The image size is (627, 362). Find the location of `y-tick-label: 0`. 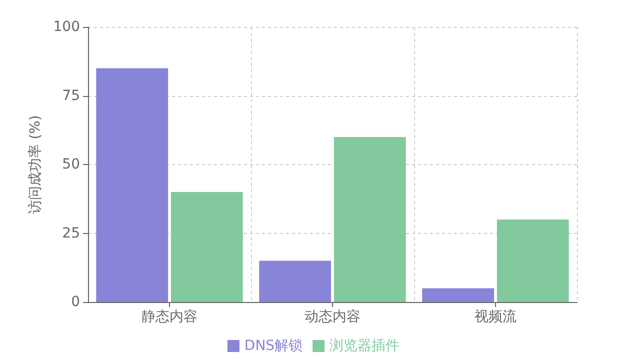

y-tick-label: 0 is located at coordinates (75, 302).